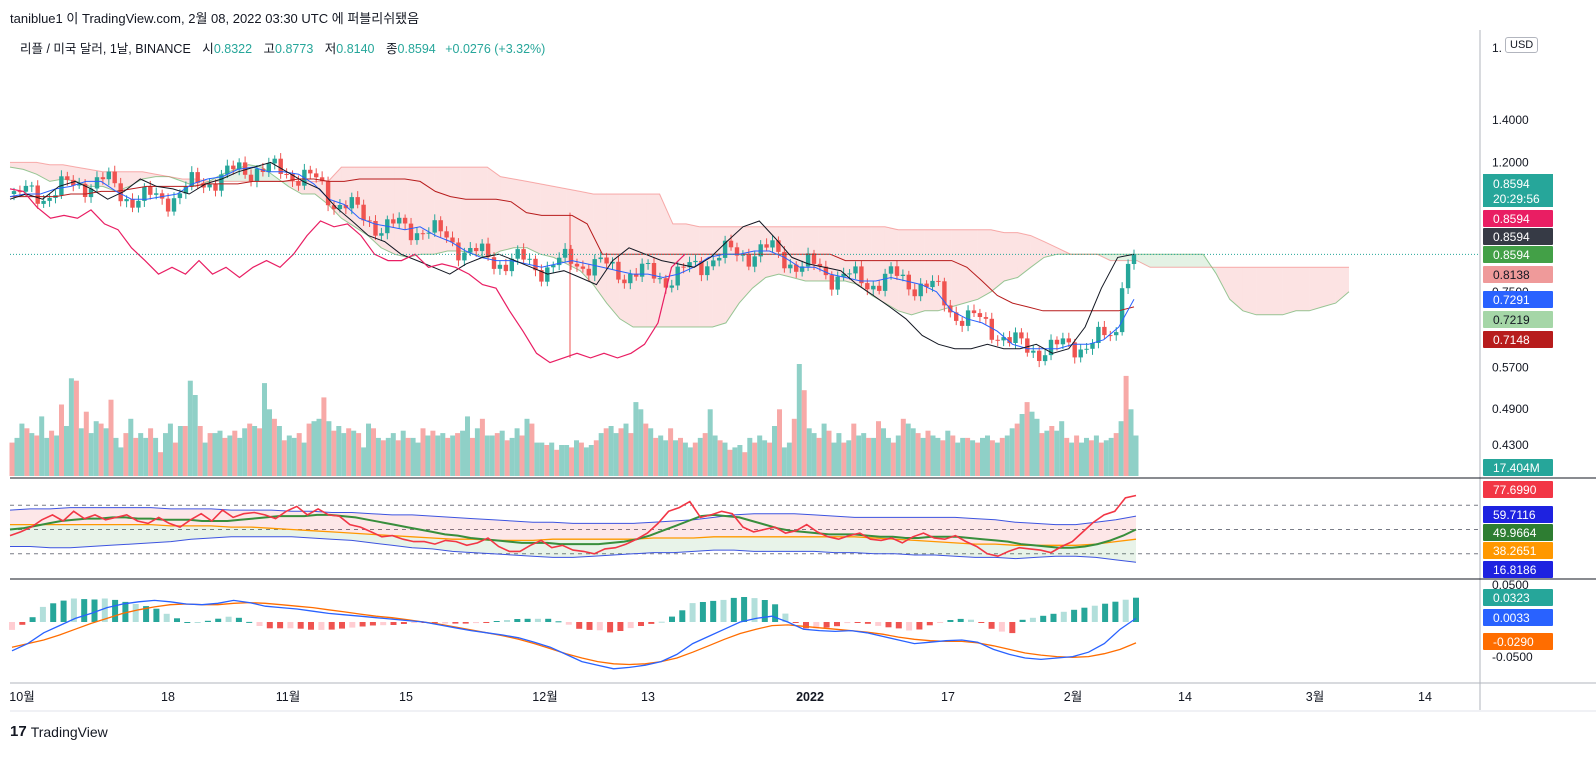  What do you see at coordinates (573, 526) in the screenshot?
I see `rsi-line` at bounding box center [573, 526].